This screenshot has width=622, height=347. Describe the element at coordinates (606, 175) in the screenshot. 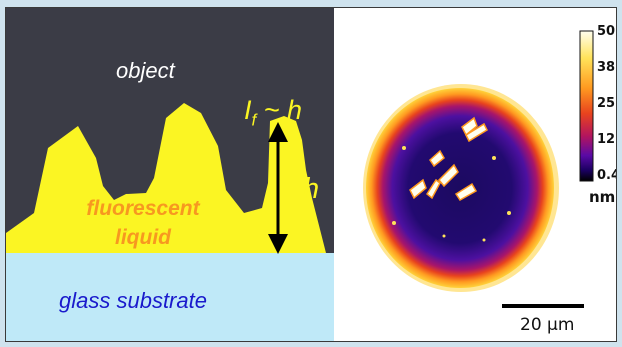

I see `colorbar-tick-5: 0.4` at that location.